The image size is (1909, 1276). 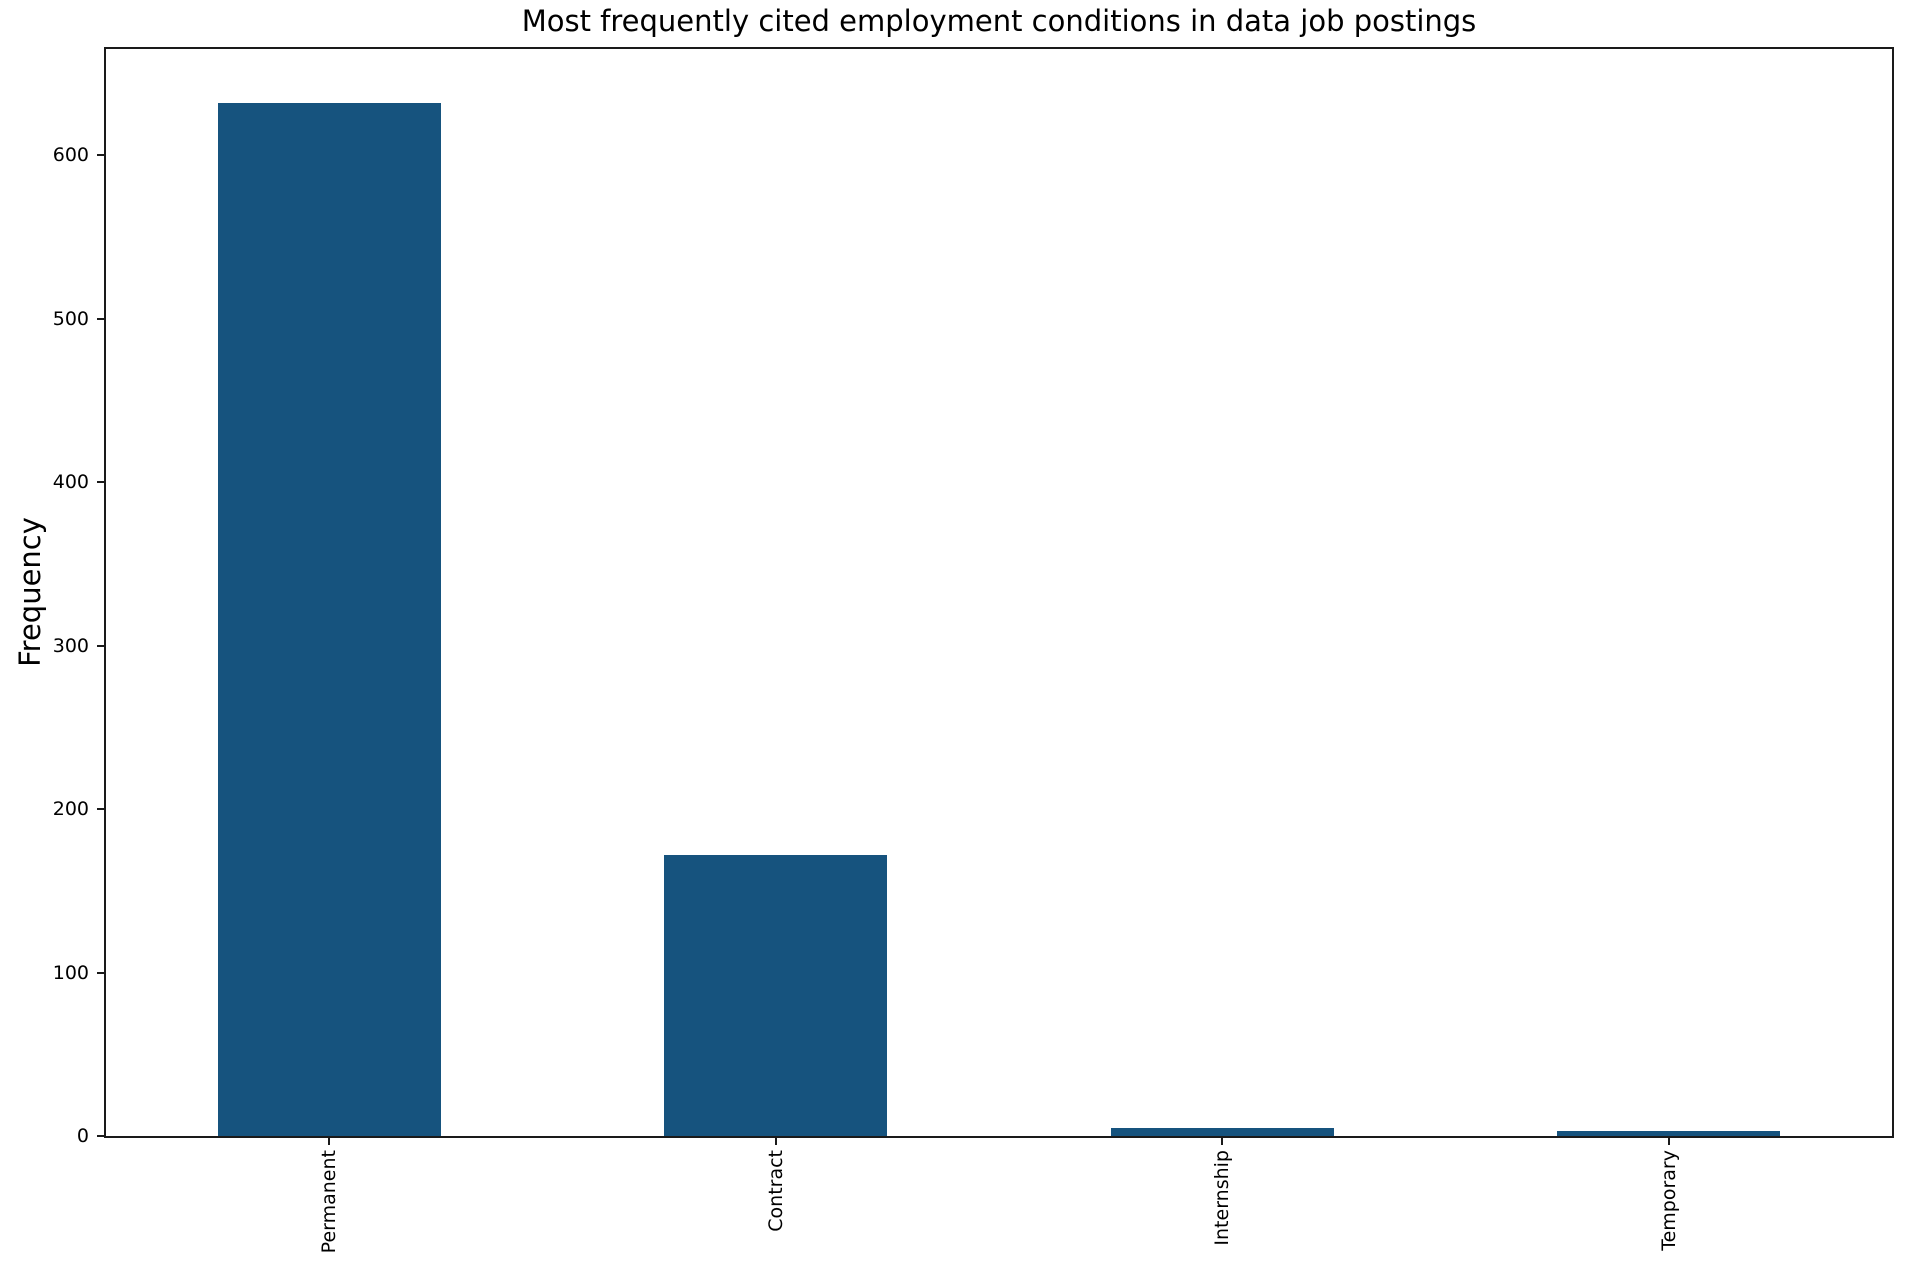 What do you see at coordinates (775, 1191) in the screenshot?
I see `x-tick-label-contract: Contract` at bounding box center [775, 1191].